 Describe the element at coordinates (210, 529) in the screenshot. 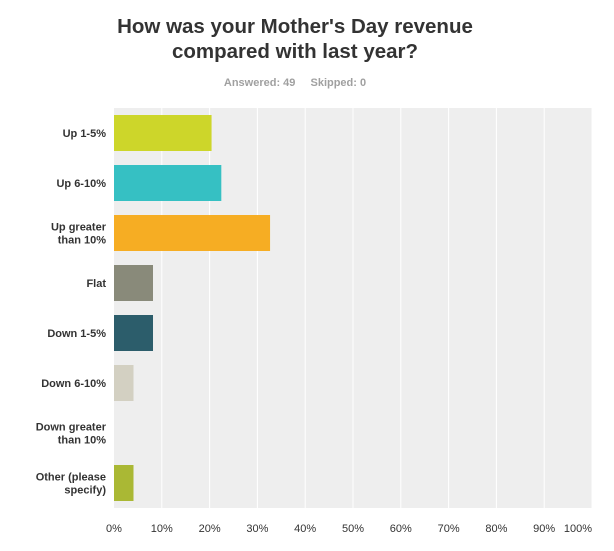

I see `x-tick-label: 20%` at that location.